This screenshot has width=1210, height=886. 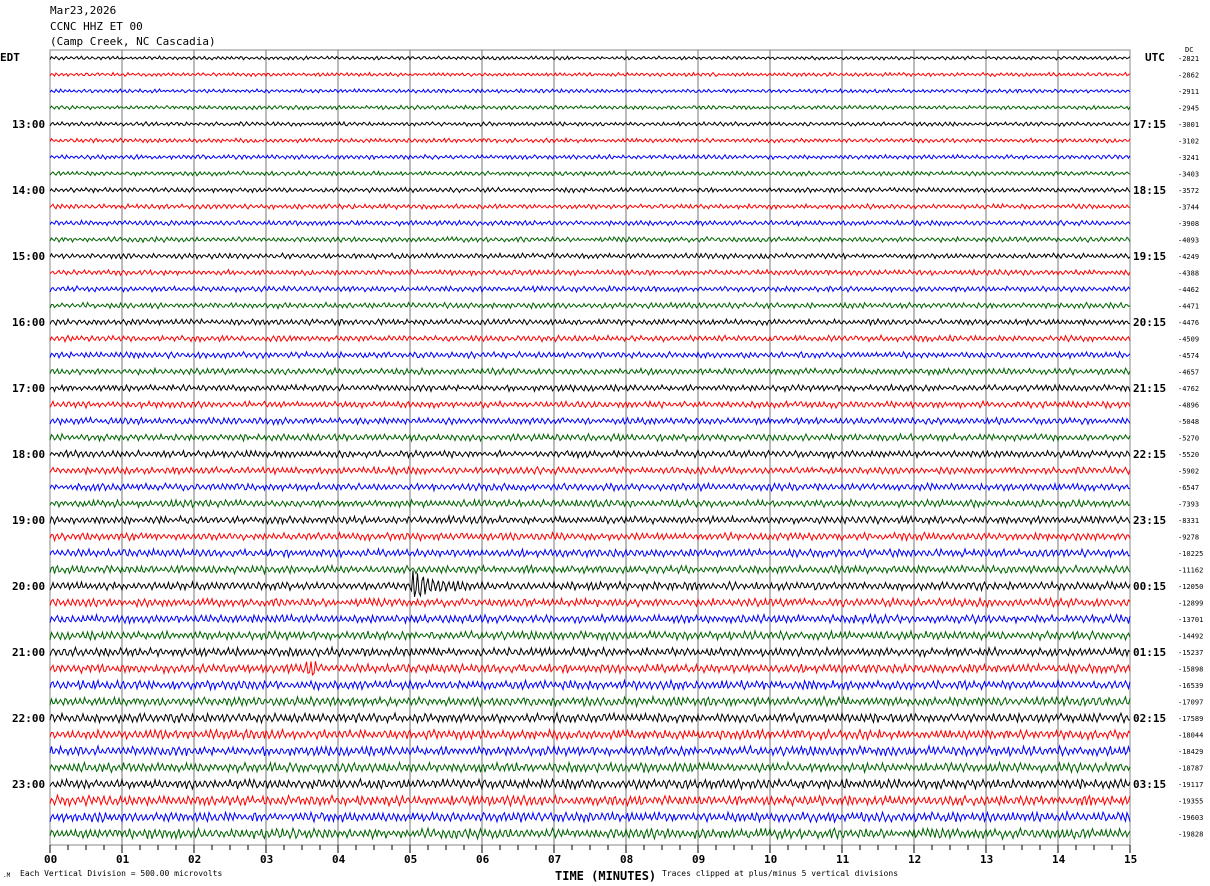 What do you see at coordinates (1188, 142) in the screenshot?
I see `dc-offset-label: -3102` at bounding box center [1188, 142].